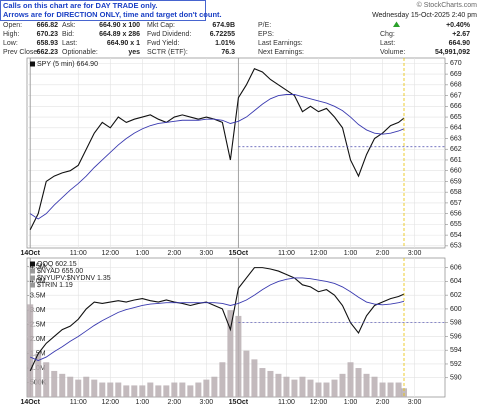  What do you see at coordinates (48, 34) in the screenshot?
I see `quote-value: 670.23` at bounding box center [48, 34].